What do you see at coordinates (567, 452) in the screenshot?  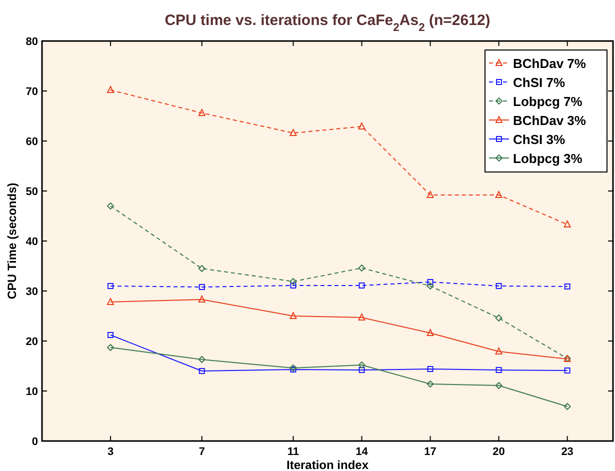 I see `x-tick-label: 23` at bounding box center [567, 452].